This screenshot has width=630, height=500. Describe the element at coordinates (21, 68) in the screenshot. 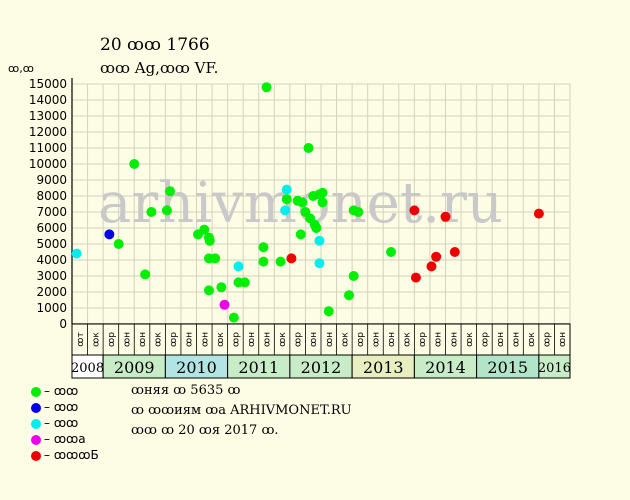

I see `y-axis-unit: ꝏ,ꝏ` at that location.